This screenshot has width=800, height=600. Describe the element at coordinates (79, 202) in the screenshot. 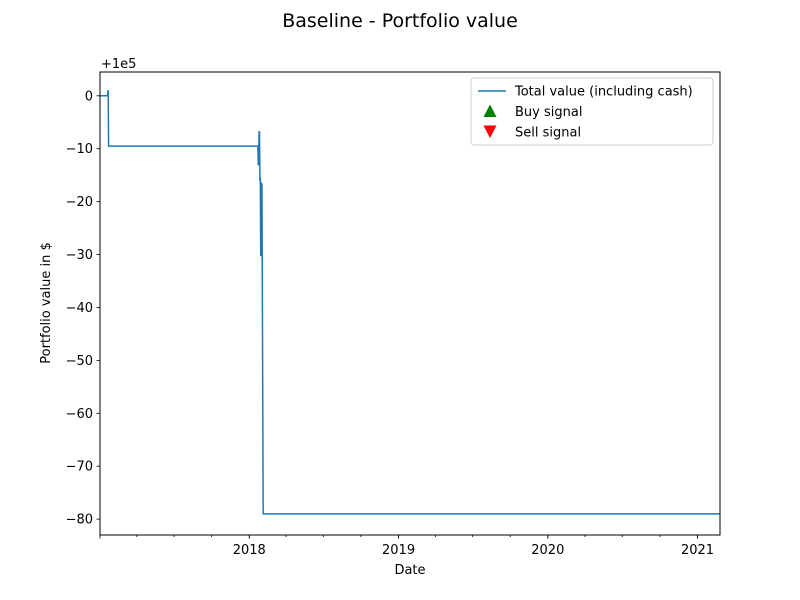

I see `y-tick-label: −20` at that location.